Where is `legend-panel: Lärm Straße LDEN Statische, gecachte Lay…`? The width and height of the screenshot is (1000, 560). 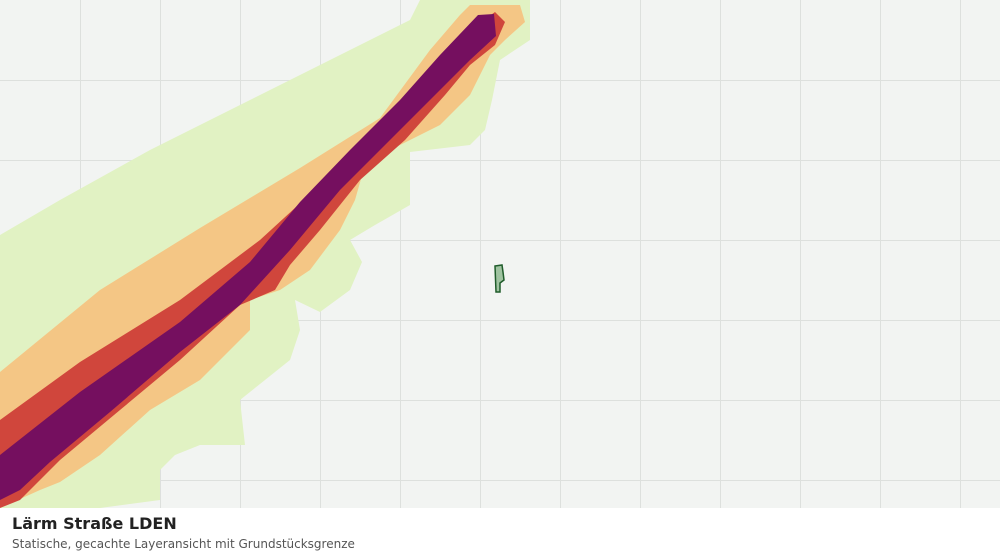 legend-panel: Lärm Straße LDEN Statische, gecachte Lay… is located at coordinates (500, 534).